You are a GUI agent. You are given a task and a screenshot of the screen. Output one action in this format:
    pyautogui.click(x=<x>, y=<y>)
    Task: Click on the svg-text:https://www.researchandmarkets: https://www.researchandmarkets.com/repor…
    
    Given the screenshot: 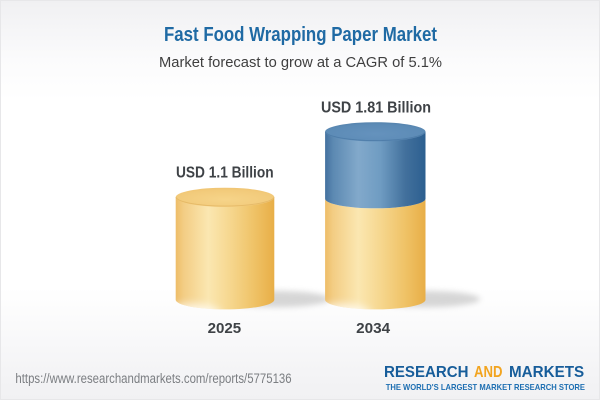 What is the action you would take?
    pyautogui.click(x=153, y=378)
    